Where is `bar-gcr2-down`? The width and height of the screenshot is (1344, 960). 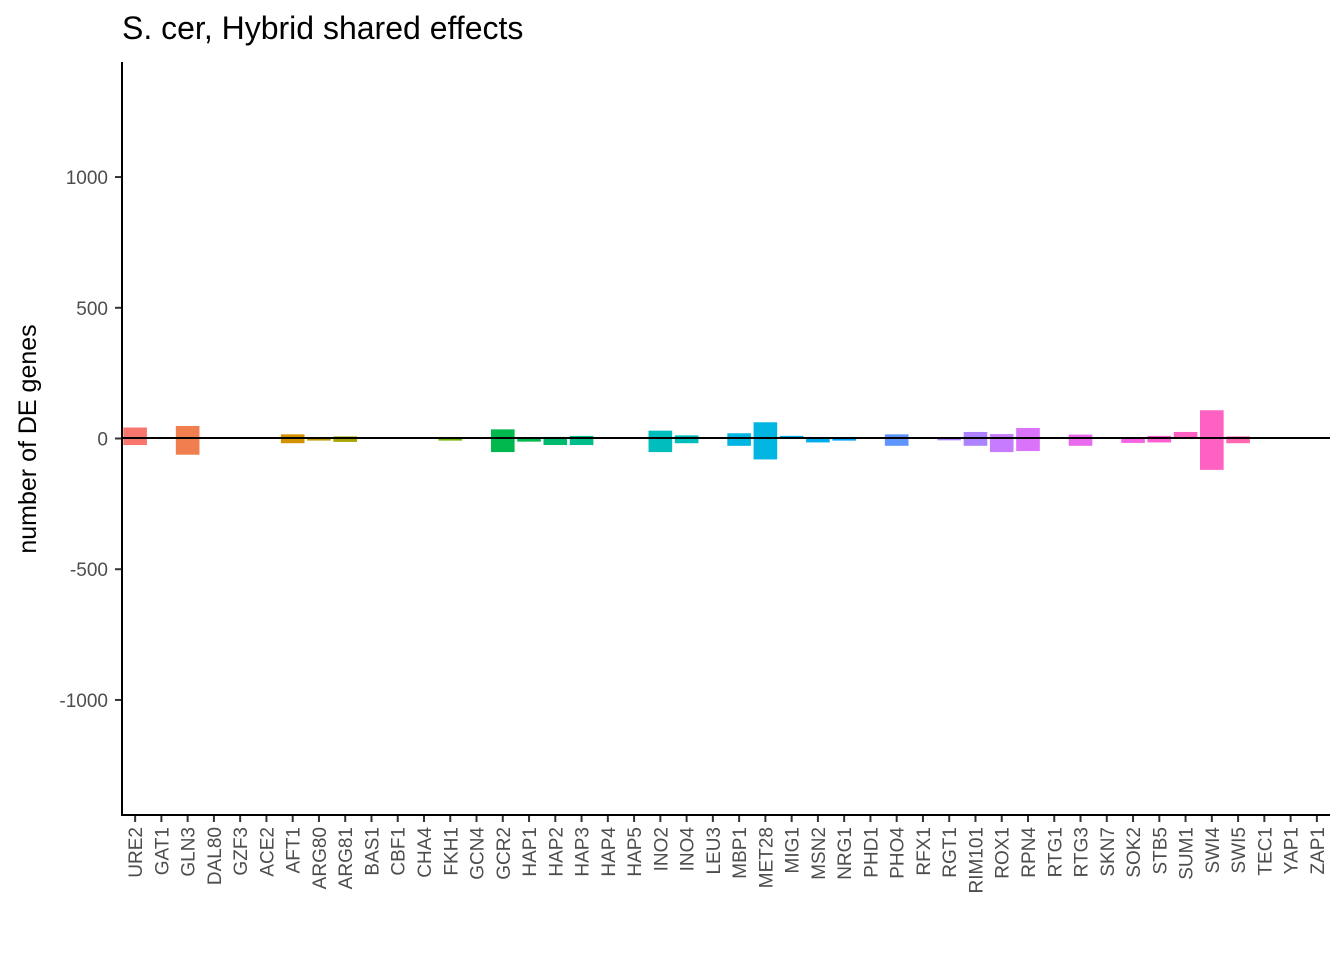 bar-gcr2-down is located at coordinates (502, 445).